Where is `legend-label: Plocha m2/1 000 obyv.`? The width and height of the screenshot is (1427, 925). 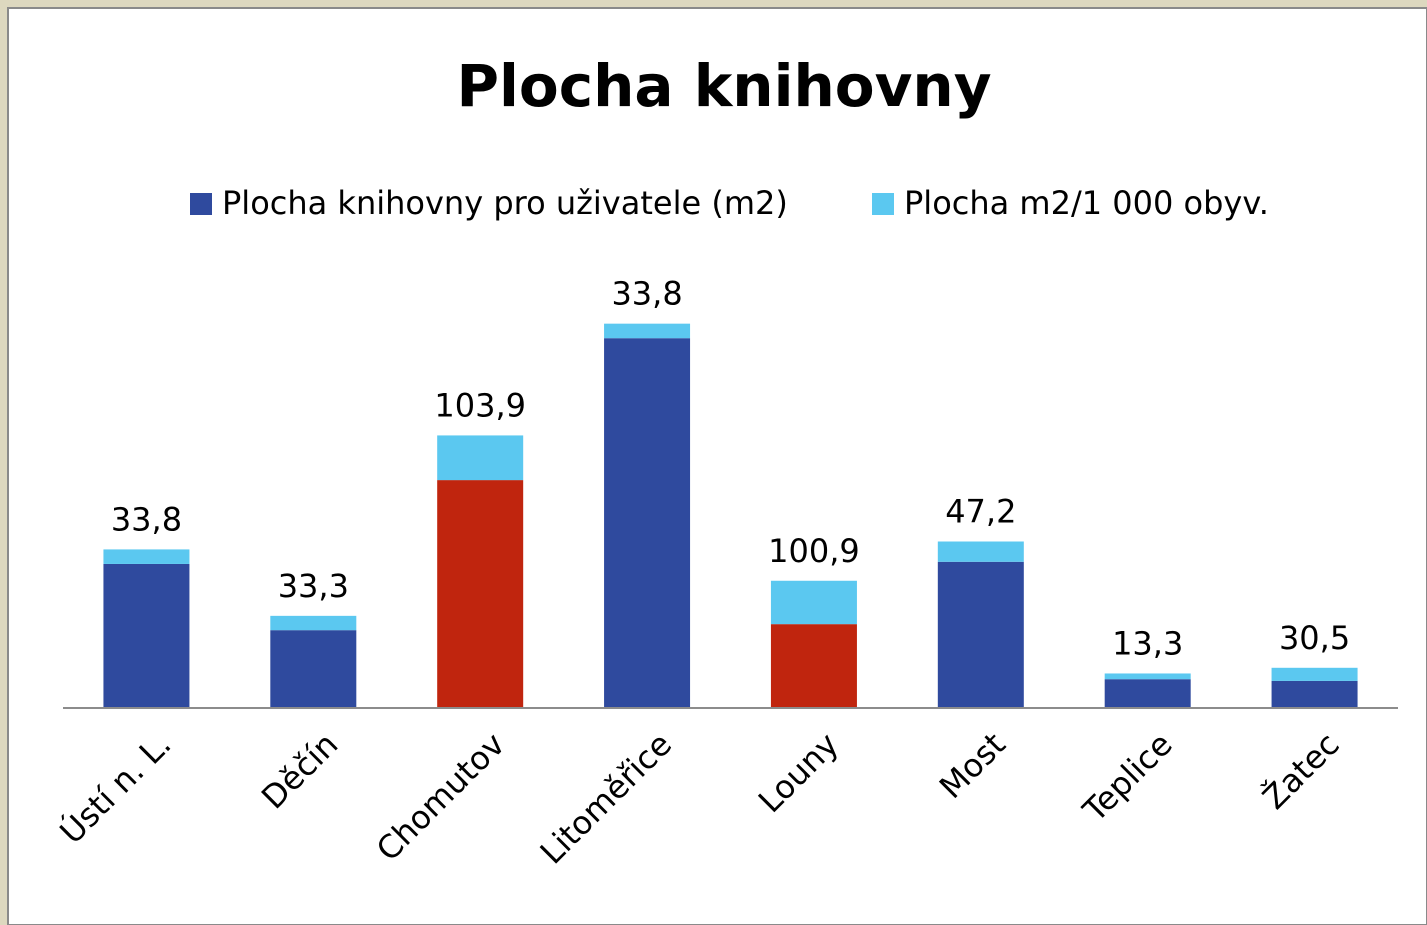
legend-label: Plocha m2/1 000 obyv. is located at coordinates (1086, 203).